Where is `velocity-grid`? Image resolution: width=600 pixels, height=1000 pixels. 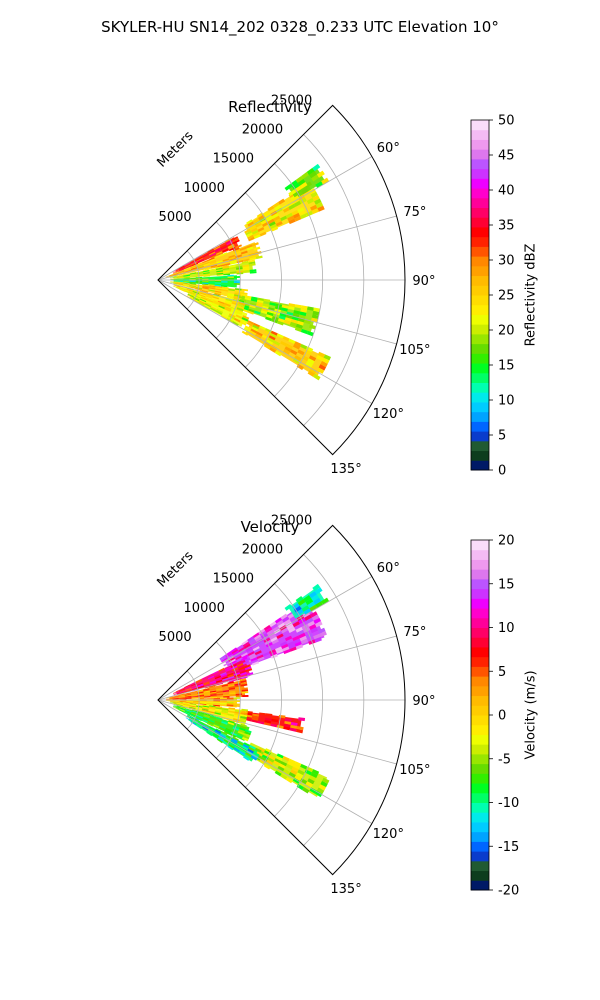 velocity-grid is located at coordinates (281, 700).